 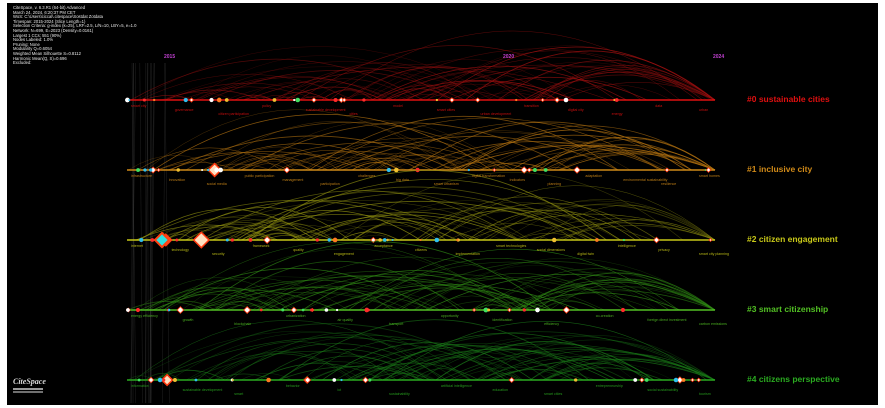 I want to click on cluster-label-3: #3 smart citizenship, so click(x=788, y=309).